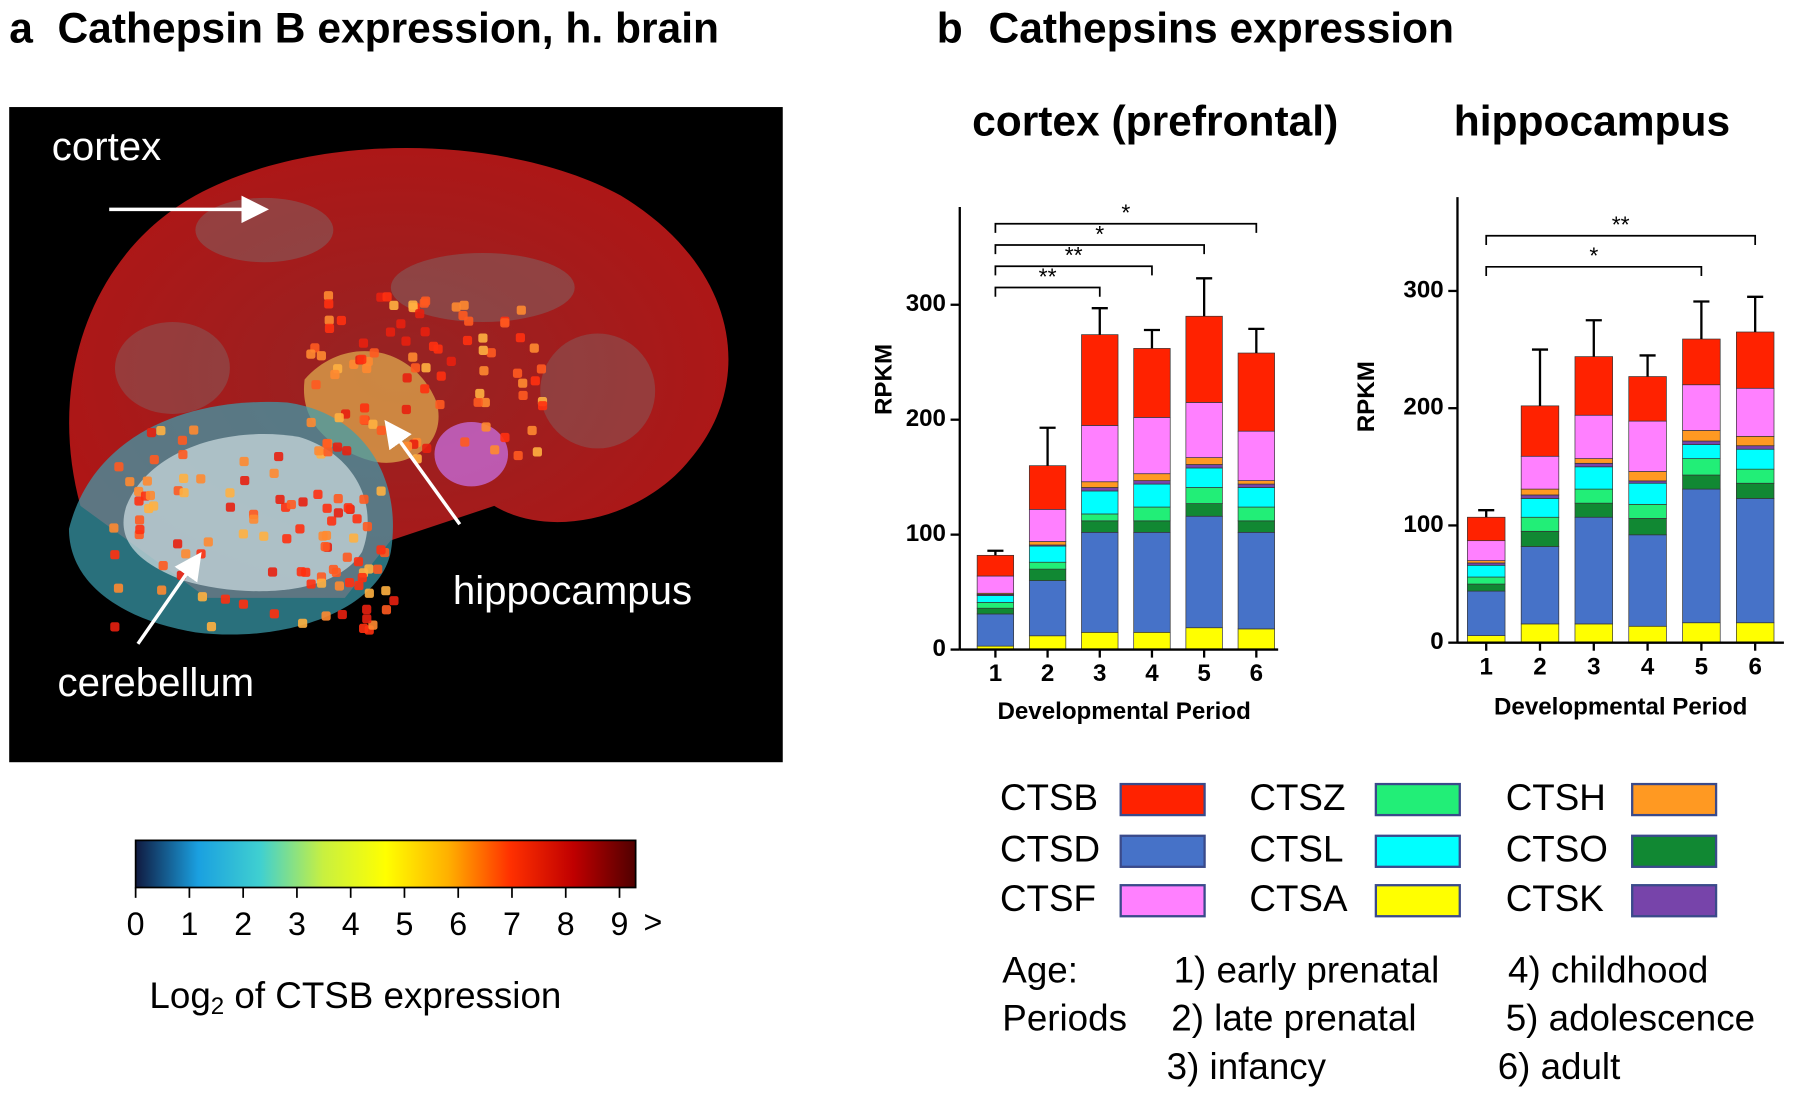 This screenshot has height=1098, width=1800. Describe the element at coordinates (107, 146) in the screenshot. I see `region-label: cortex` at that location.